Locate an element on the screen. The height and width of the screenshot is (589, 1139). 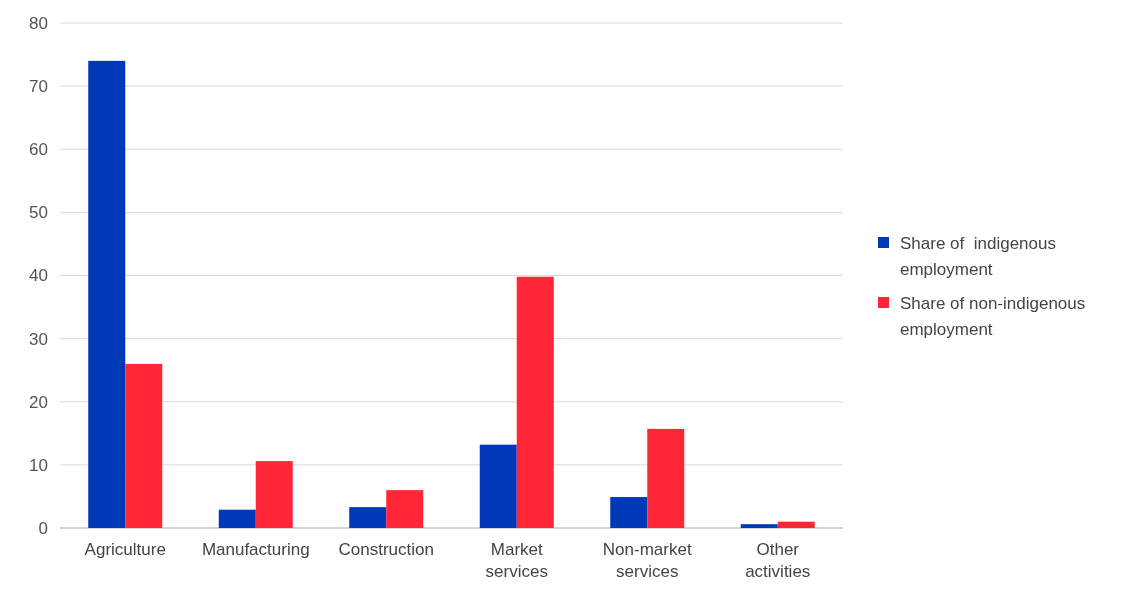
x-tick-label: Market services is located at coordinates (516, 560).